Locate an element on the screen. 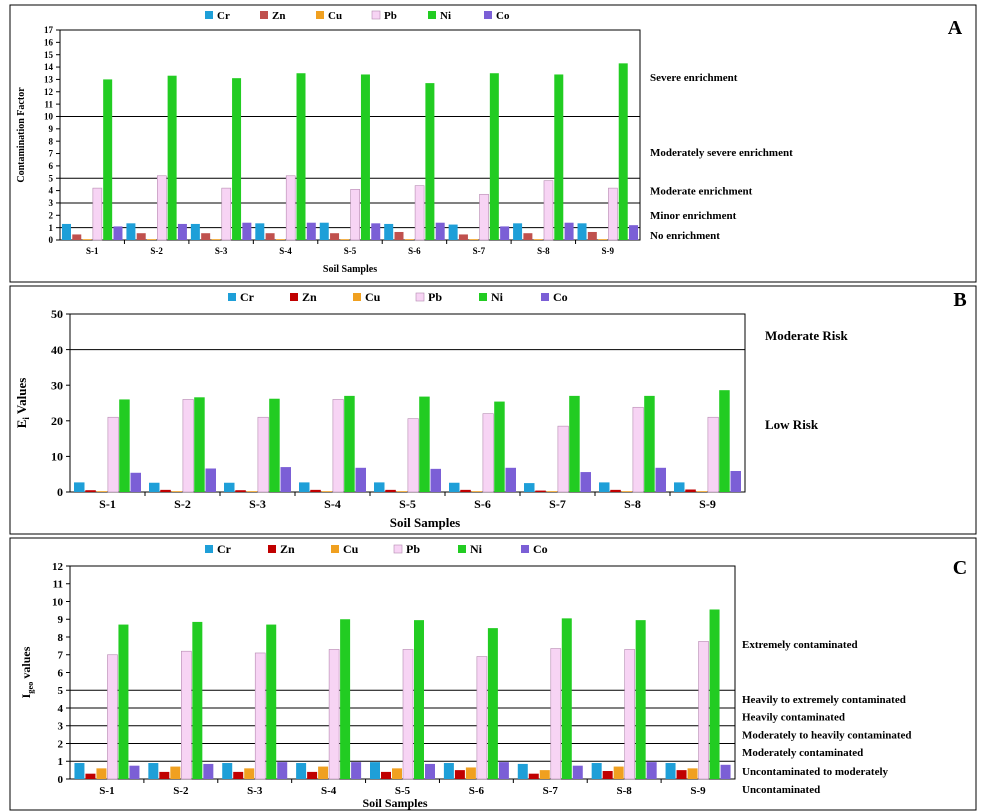  y-tick-label: 50 is located at coordinates (57, 314).